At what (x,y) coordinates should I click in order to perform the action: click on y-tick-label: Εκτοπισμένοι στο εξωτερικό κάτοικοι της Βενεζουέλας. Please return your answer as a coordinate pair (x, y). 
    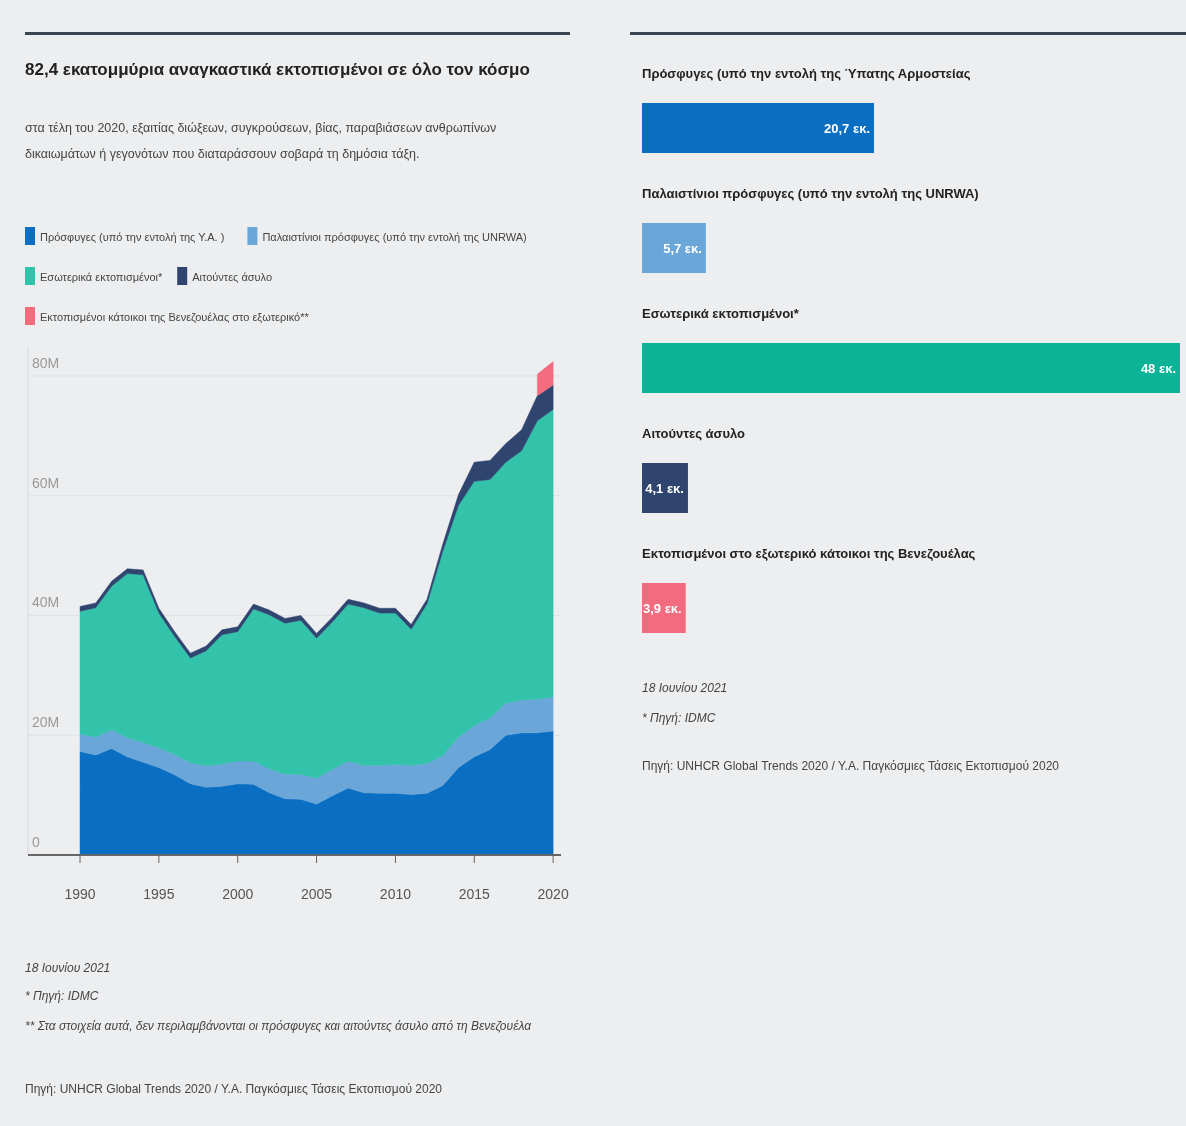
    Looking at the image, I should click on (809, 553).